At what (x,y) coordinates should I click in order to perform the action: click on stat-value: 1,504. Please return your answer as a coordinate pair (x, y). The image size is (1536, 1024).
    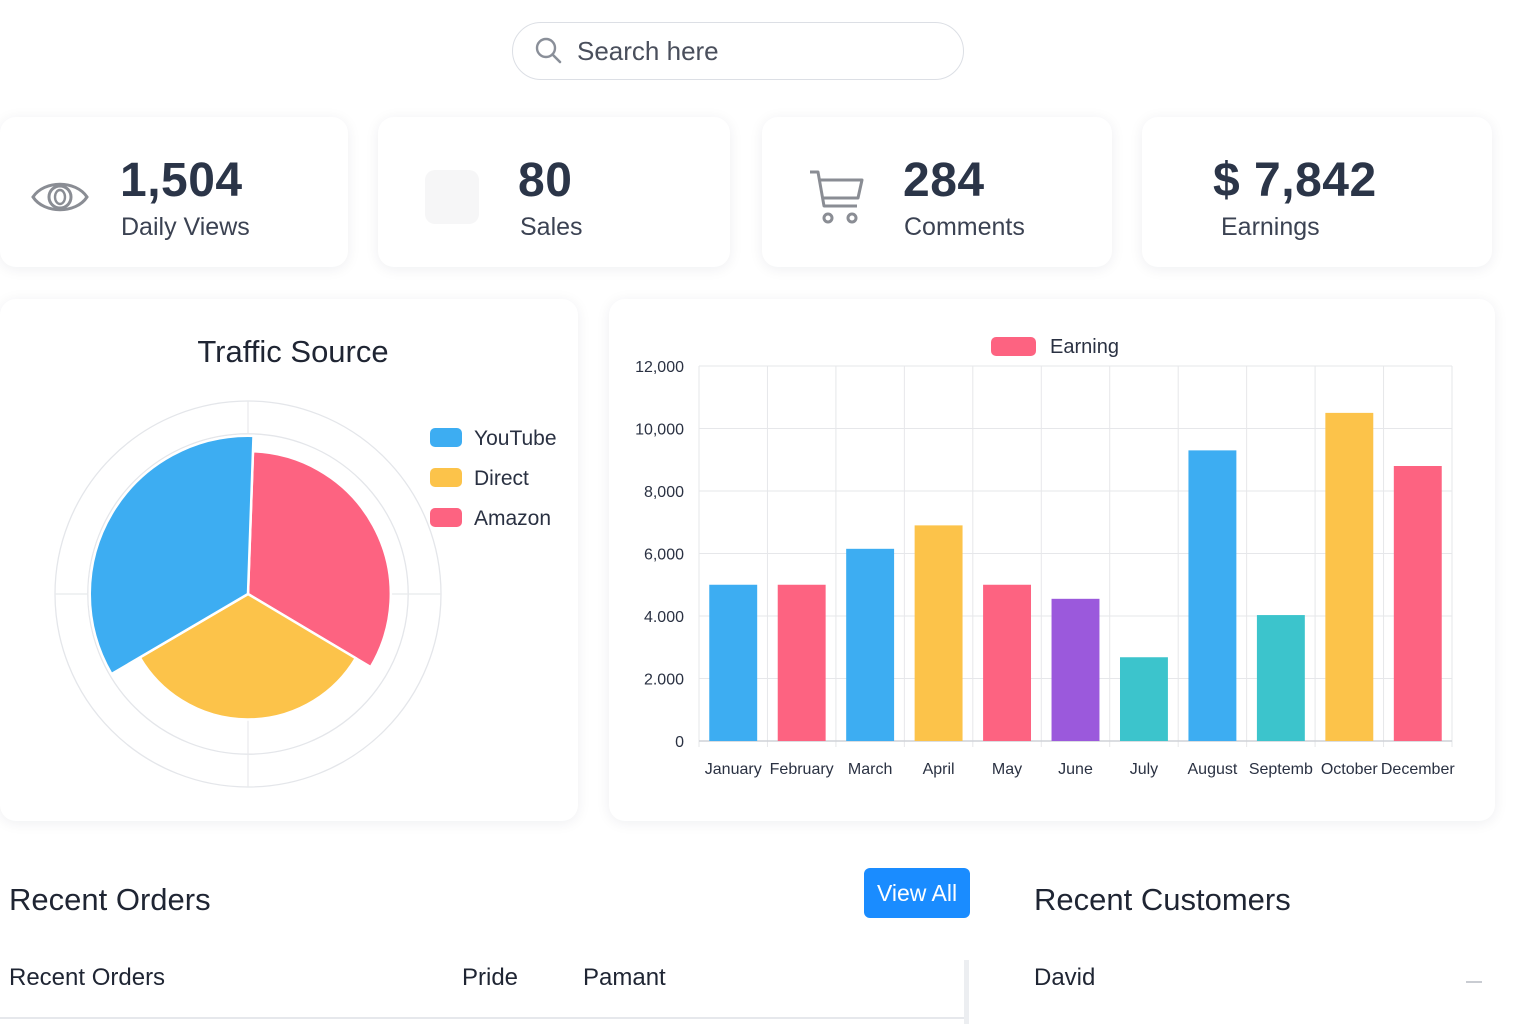
    Looking at the image, I should click on (181, 180).